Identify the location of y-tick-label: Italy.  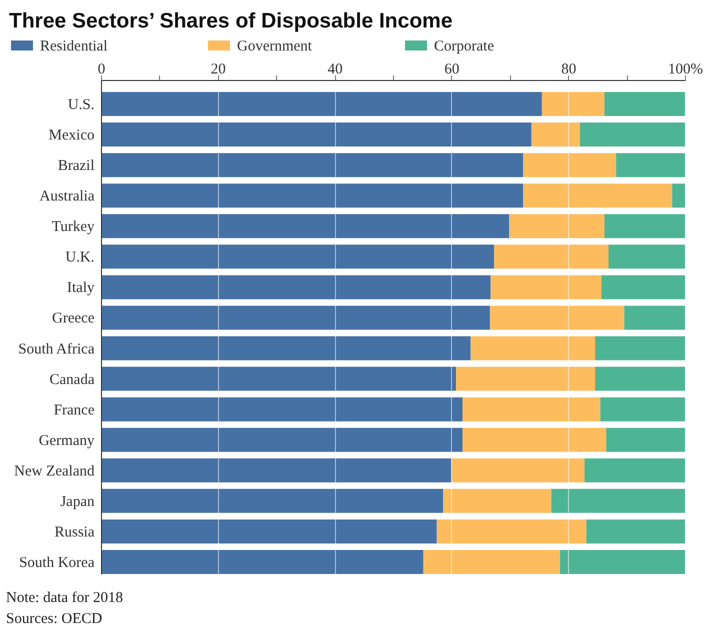
(81, 288).